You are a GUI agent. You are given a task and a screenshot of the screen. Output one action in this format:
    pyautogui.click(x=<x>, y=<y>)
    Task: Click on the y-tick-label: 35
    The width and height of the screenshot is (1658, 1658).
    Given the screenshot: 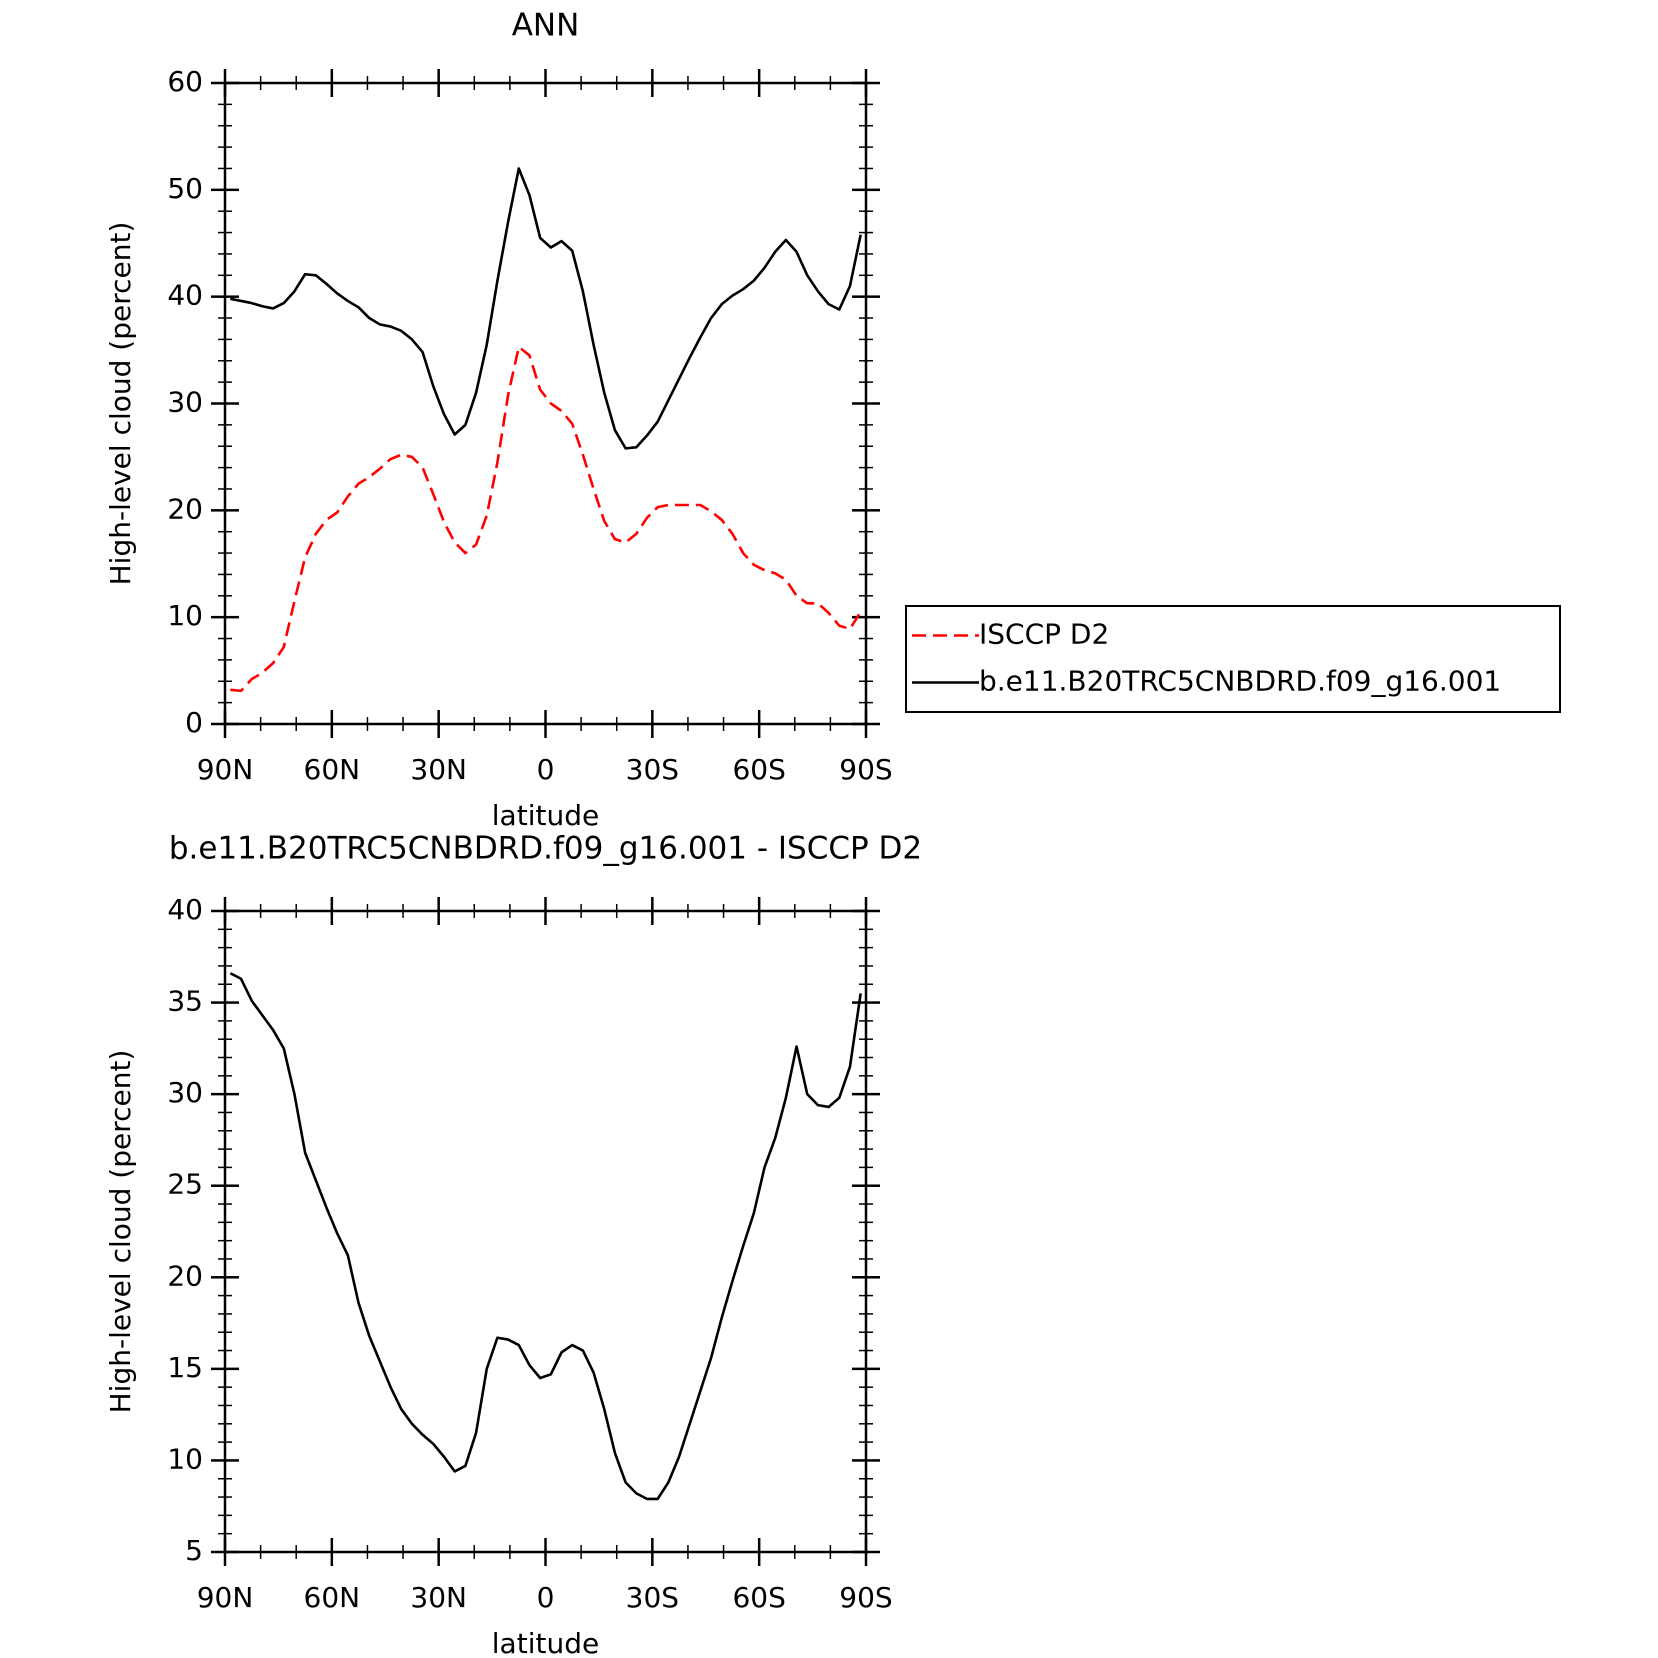 What is the action you would take?
    pyautogui.click(x=185, y=1001)
    